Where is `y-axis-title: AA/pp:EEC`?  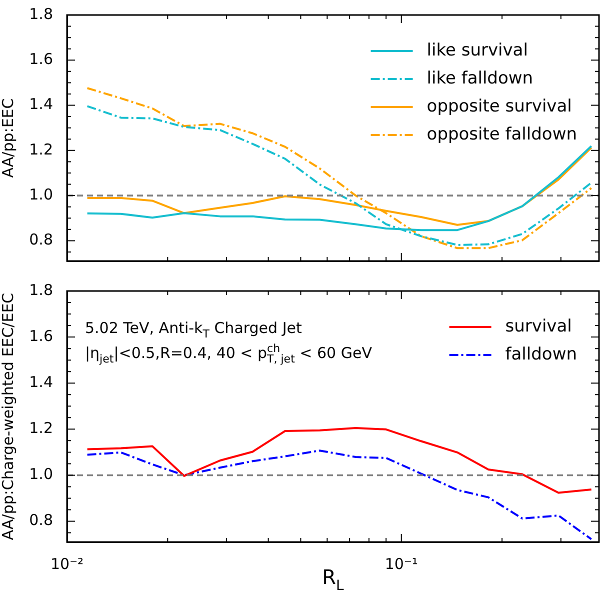 y-axis-title: AA/pp:EEC is located at coordinates (8, 138).